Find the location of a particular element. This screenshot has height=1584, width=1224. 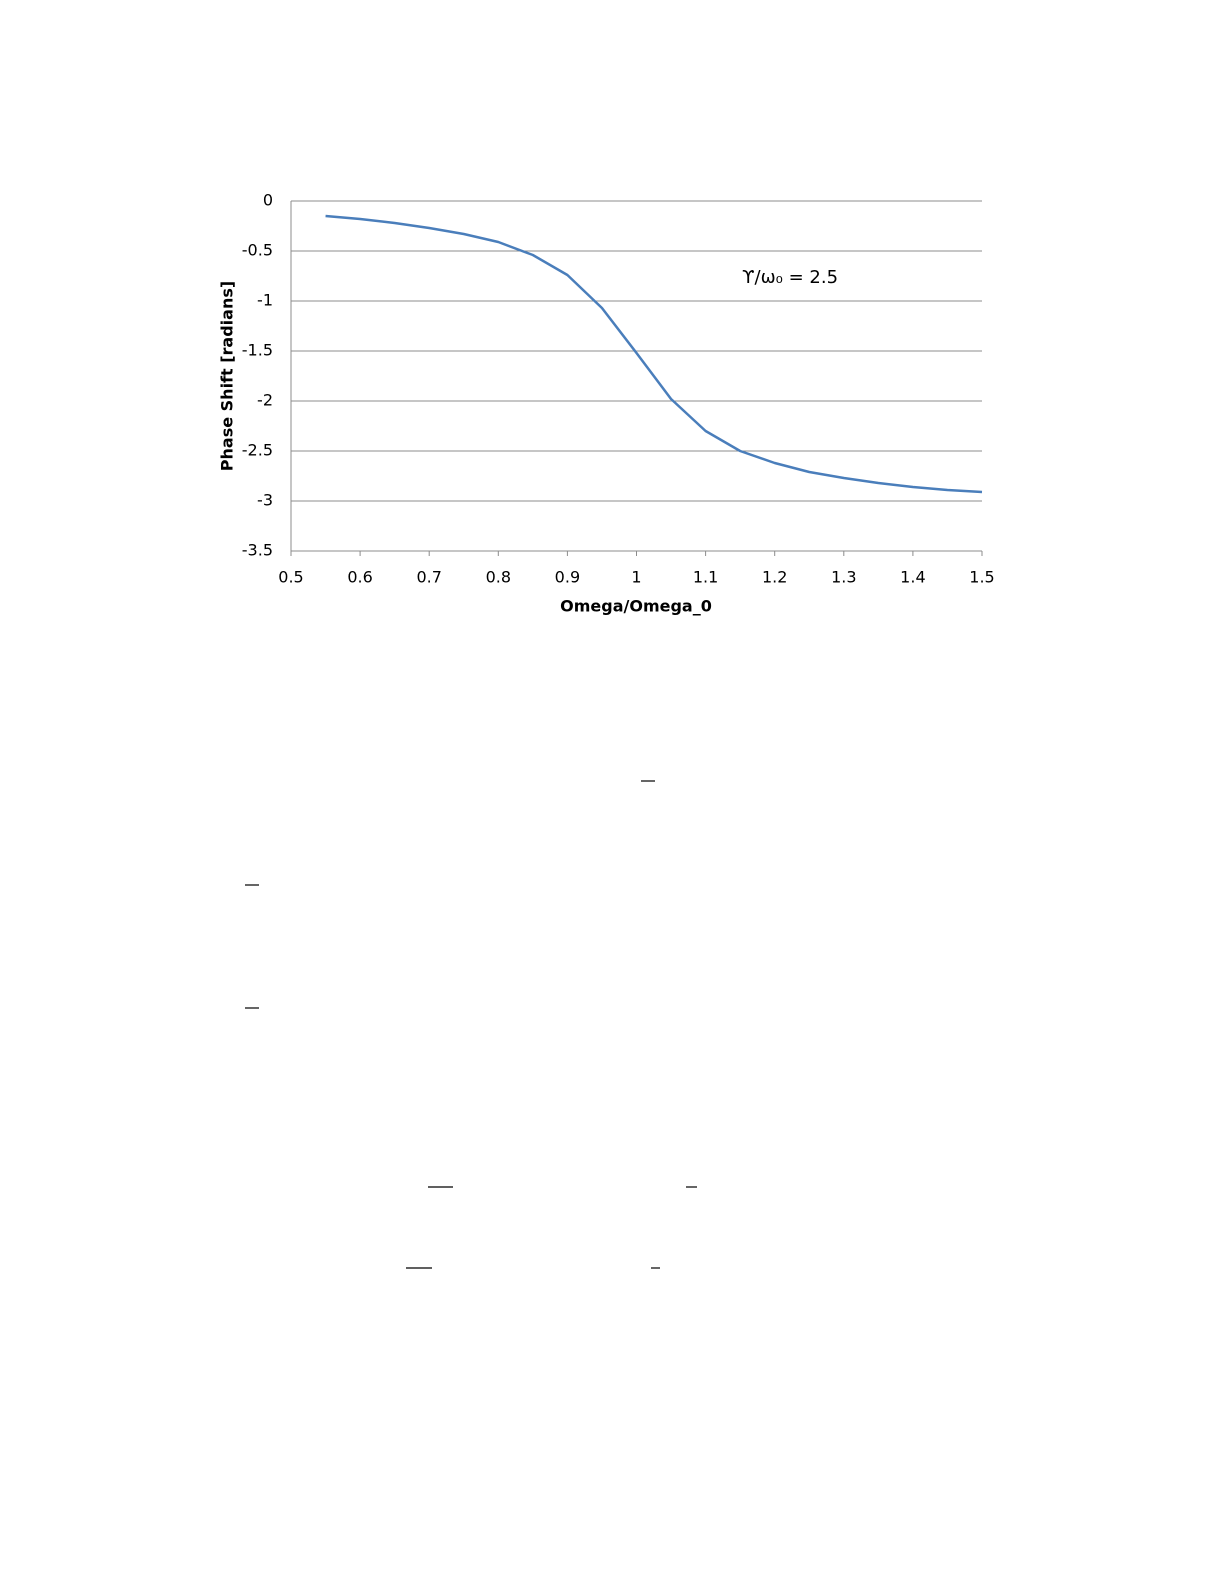

x-tick-label: 1 is located at coordinates (636, 577).